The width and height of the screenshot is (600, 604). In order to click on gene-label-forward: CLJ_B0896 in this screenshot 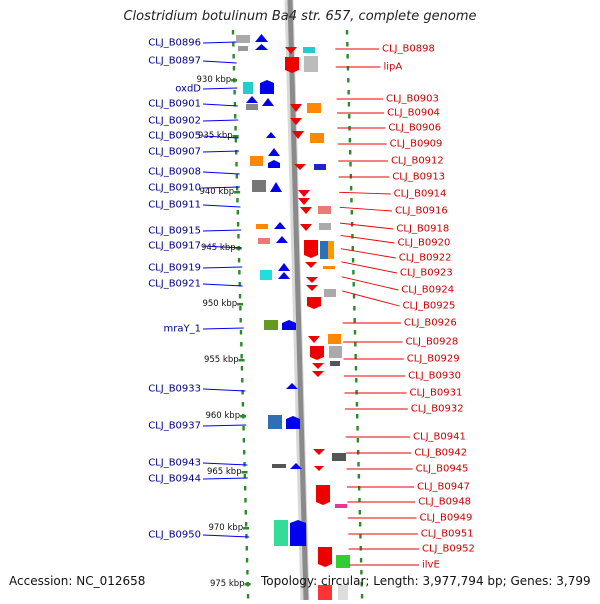, I will do `click(174, 43)`.